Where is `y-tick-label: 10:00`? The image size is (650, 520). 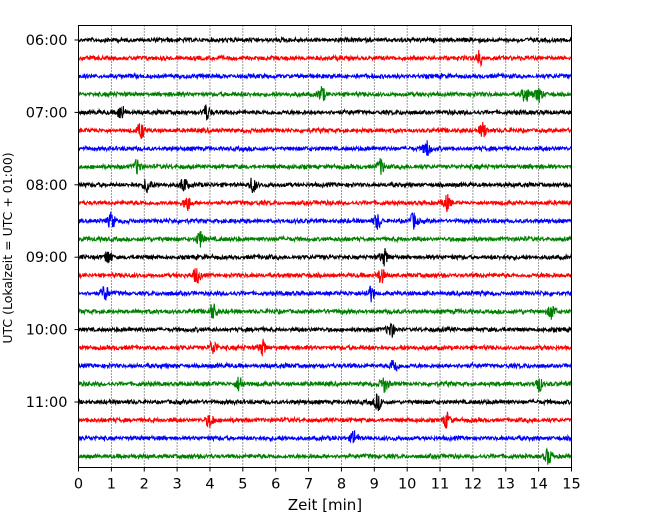 y-tick-label: 10:00 is located at coordinates (47, 331).